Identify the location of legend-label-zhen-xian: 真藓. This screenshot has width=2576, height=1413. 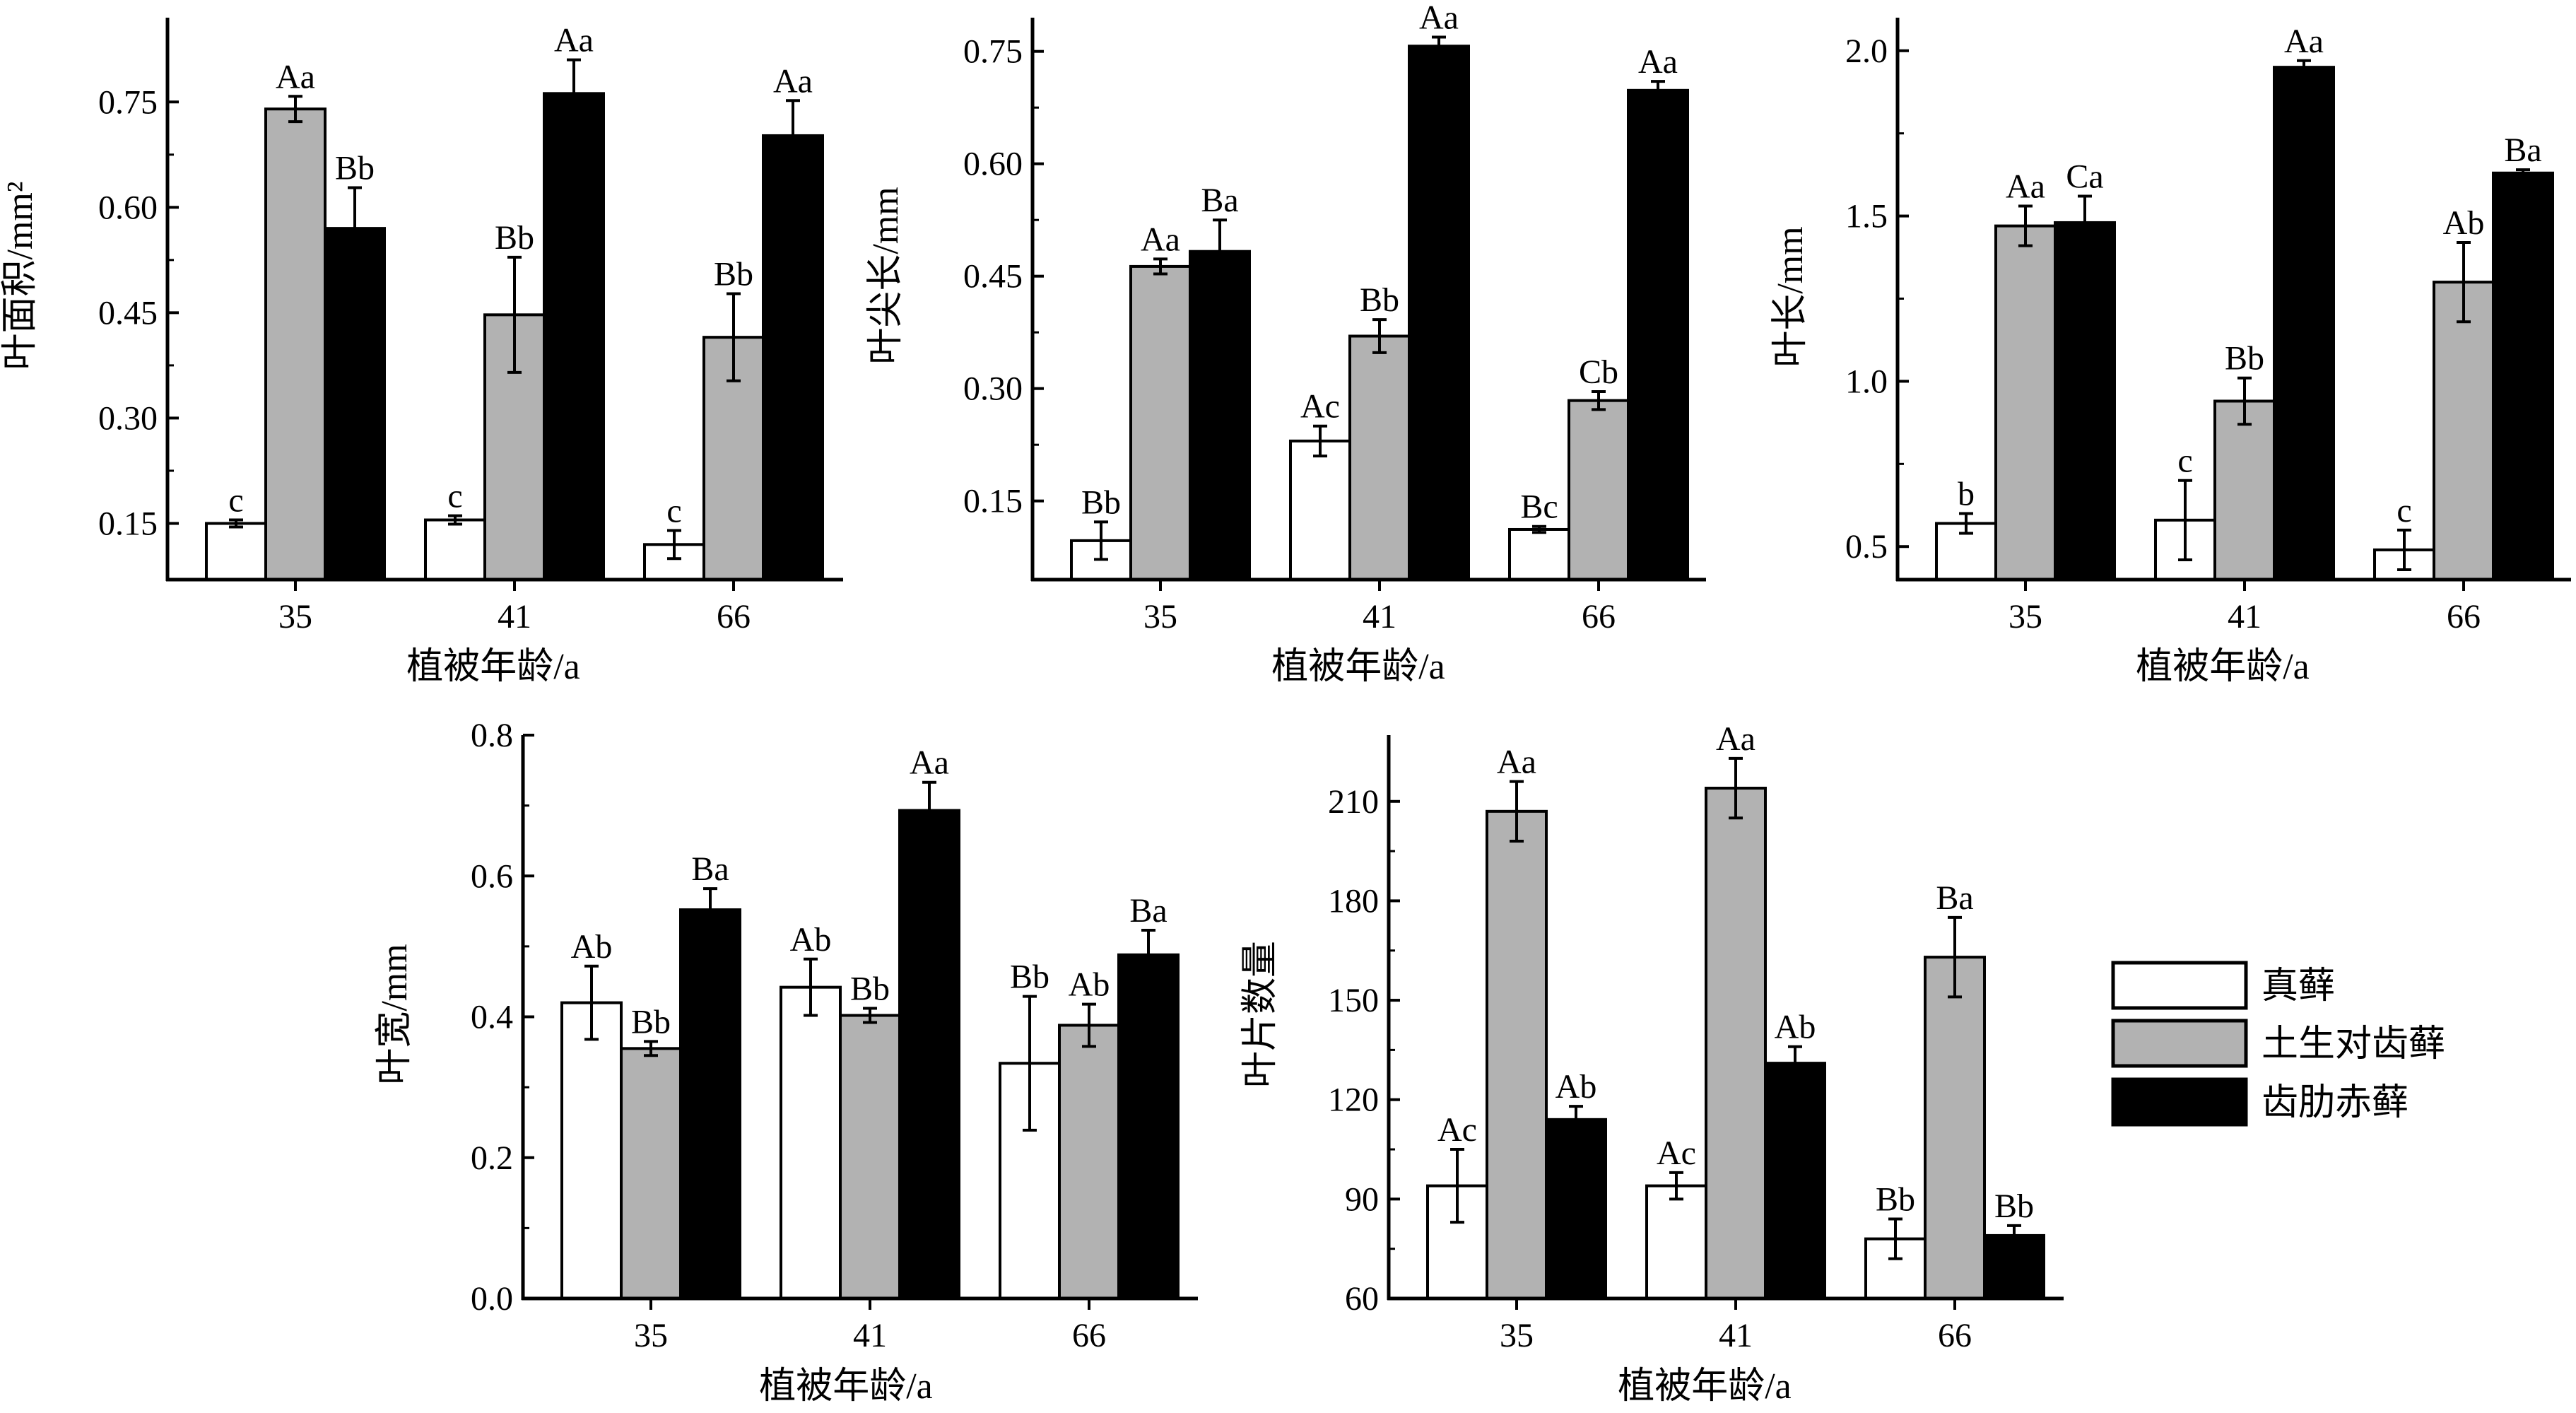
(2298, 987).